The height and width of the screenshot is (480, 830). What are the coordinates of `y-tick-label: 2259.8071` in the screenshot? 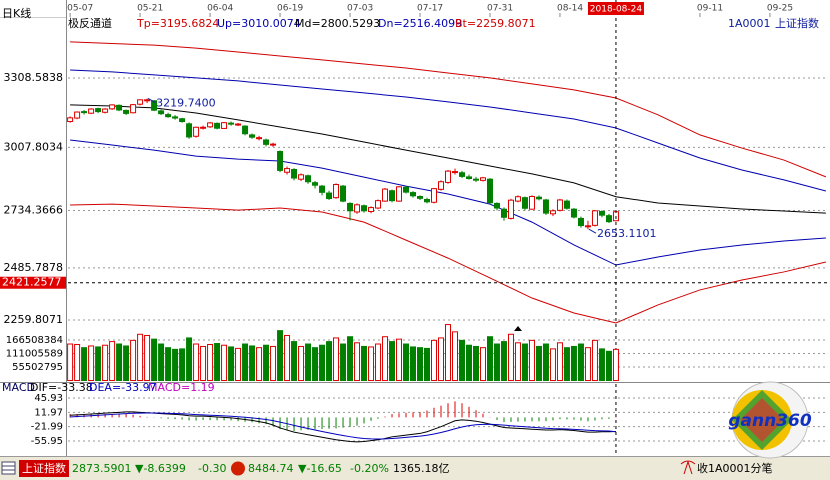 It's located at (34, 319).